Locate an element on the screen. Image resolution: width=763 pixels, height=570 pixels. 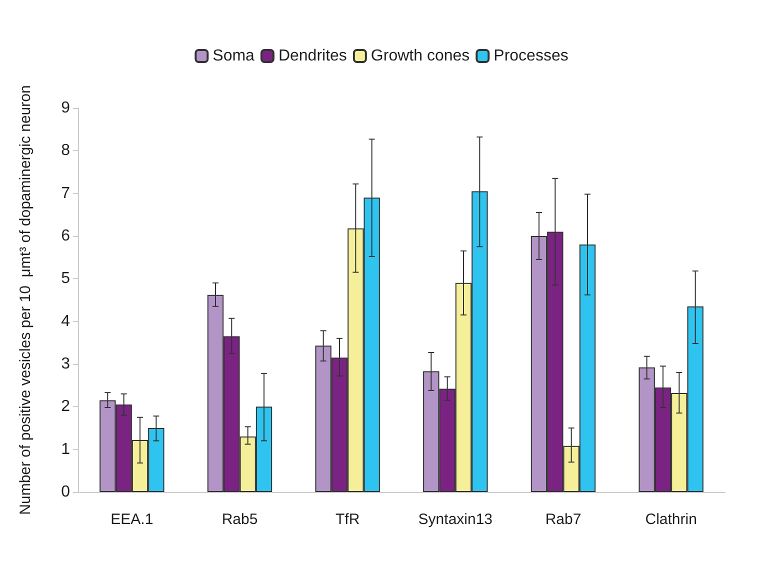
legend-label: Dendrites is located at coordinates (312, 56).